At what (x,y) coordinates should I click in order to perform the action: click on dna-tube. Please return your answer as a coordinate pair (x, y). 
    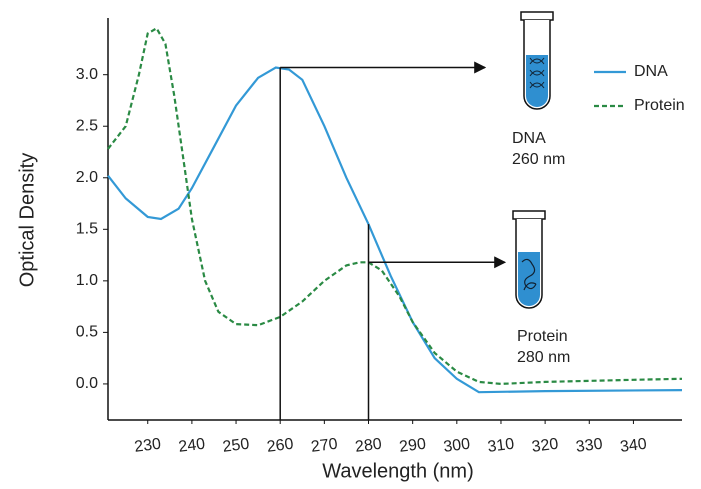
    Looking at the image, I should click on (537, 60).